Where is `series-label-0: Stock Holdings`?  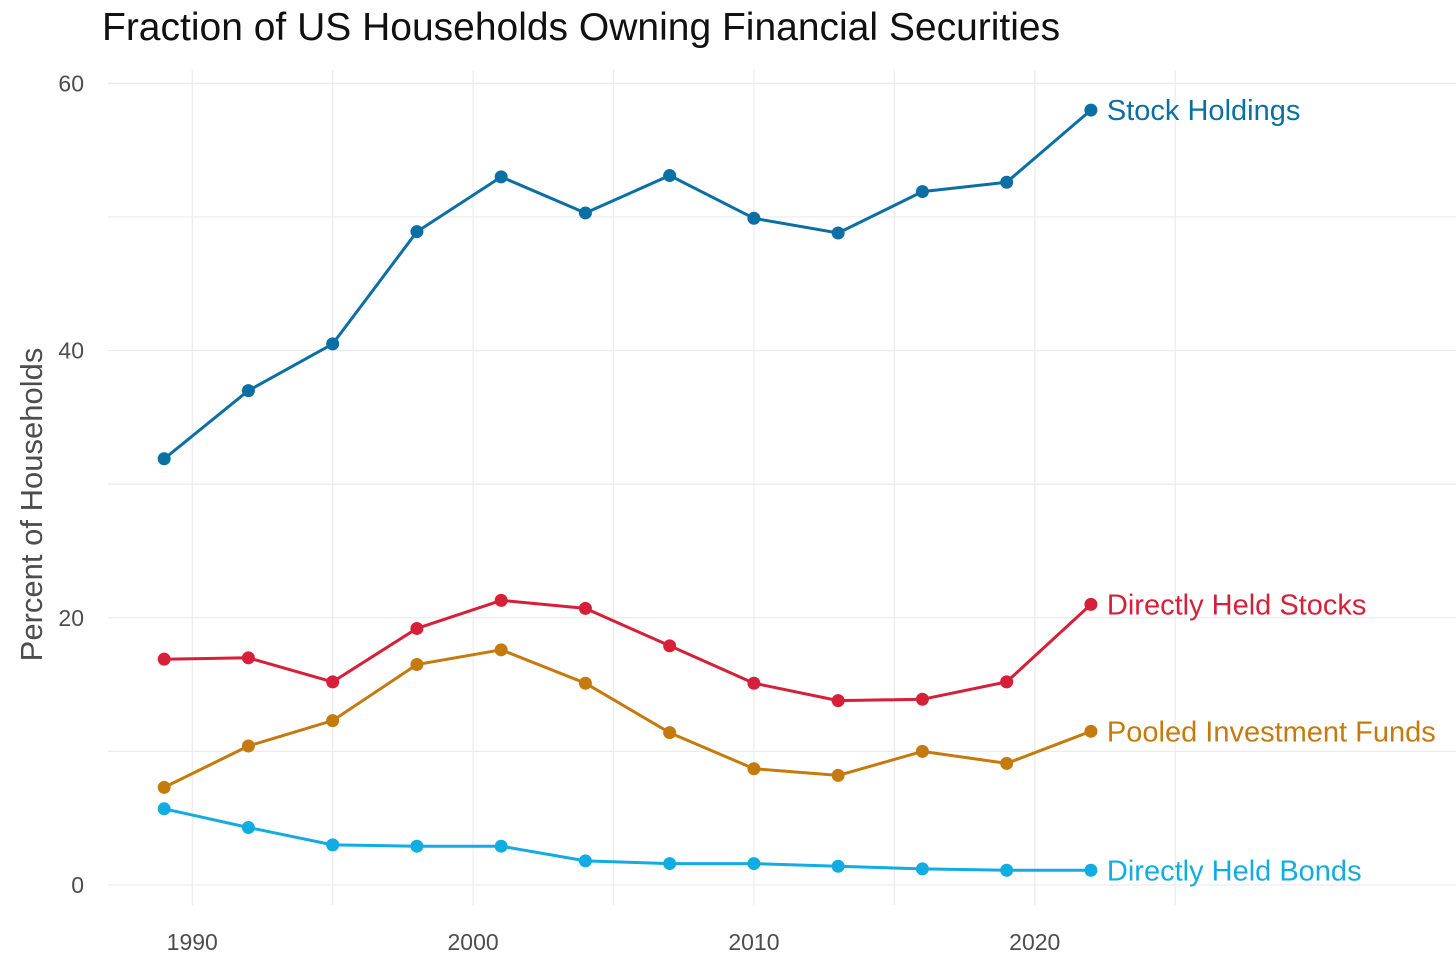 series-label-0: Stock Holdings is located at coordinates (1203, 111).